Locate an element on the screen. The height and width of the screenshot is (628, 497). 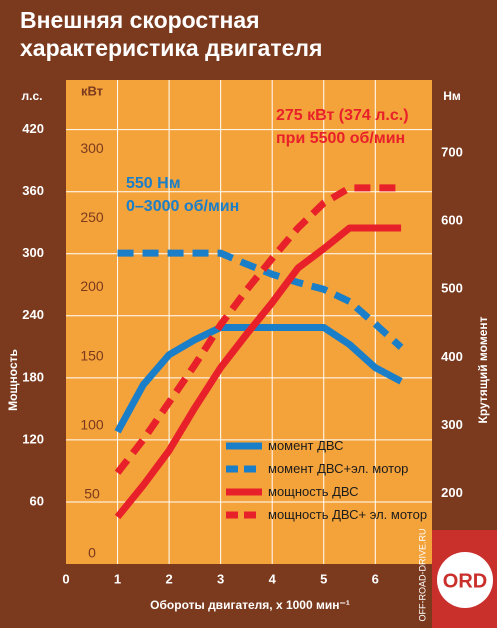
annotation: при 5500 об/мин is located at coordinates (340, 138).